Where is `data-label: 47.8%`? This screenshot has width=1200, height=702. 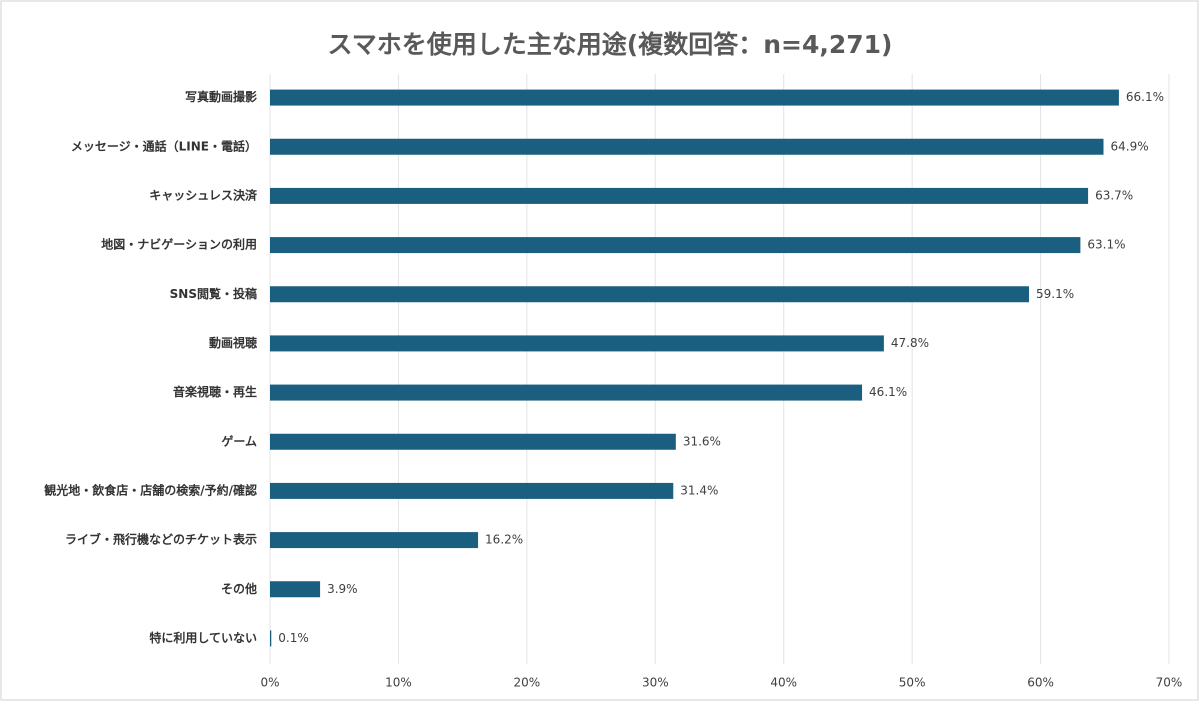 data-label: 47.8% is located at coordinates (910, 343).